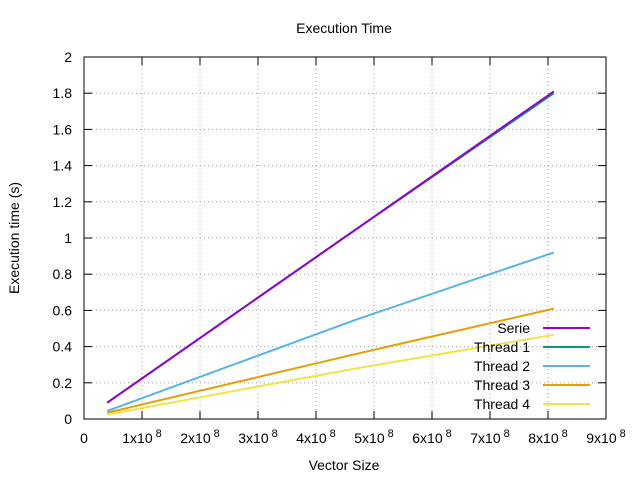  What do you see at coordinates (431, 437) in the screenshot?
I see `x-tick-label: 6x10 8` at bounding box center [431, 437].